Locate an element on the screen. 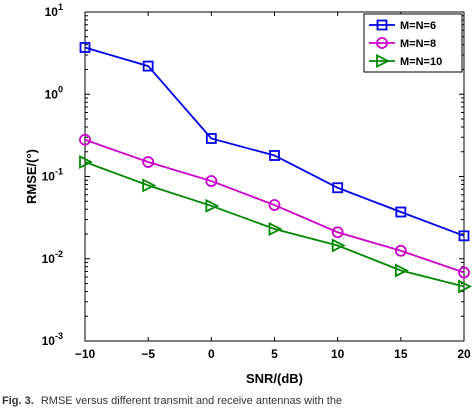 Image resolution: width=474 pixels, height=409 pixels. y-tick-label: 10⁻³ is located at coordinates (52, 339).